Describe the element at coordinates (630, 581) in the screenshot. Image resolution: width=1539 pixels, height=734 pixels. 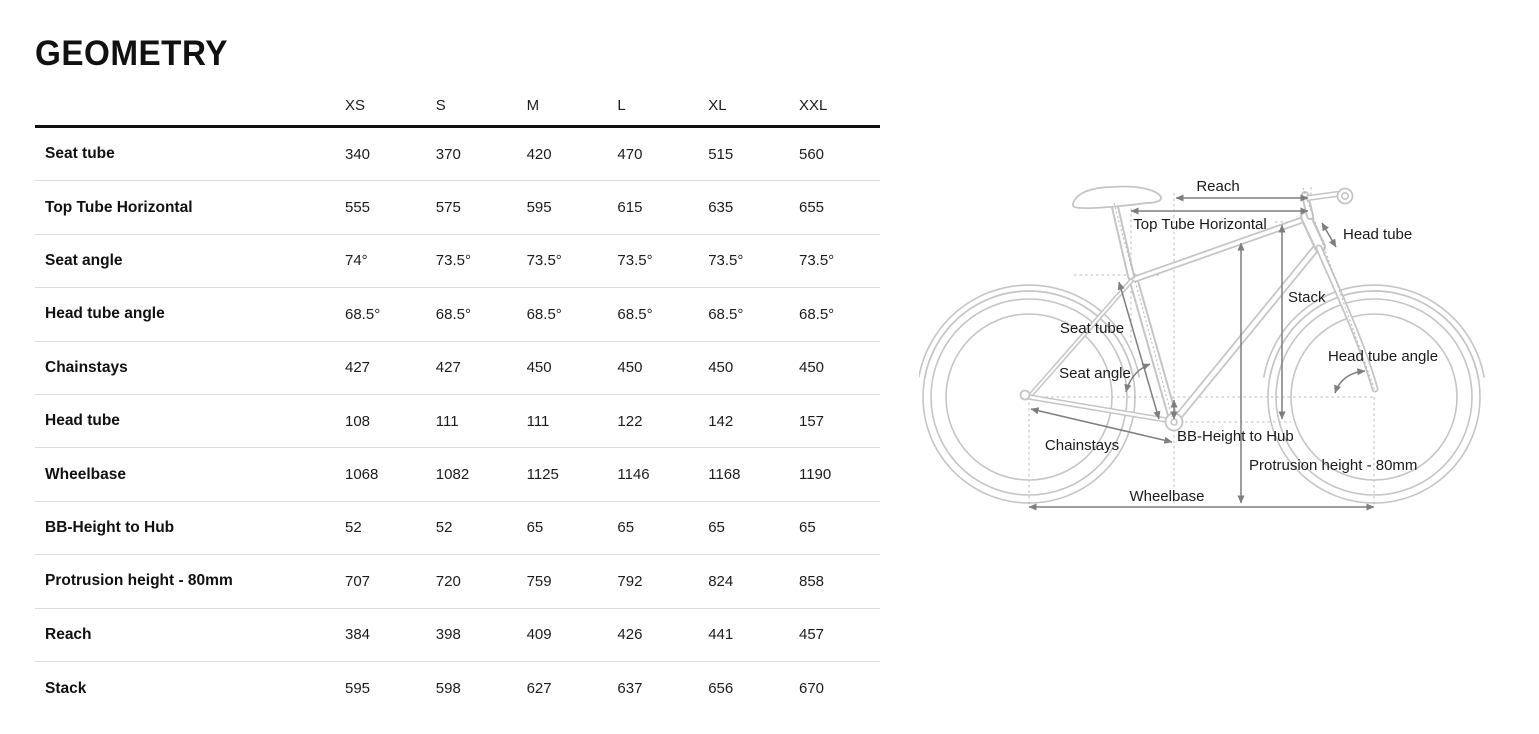
I see `table-cell: 792` at that location.